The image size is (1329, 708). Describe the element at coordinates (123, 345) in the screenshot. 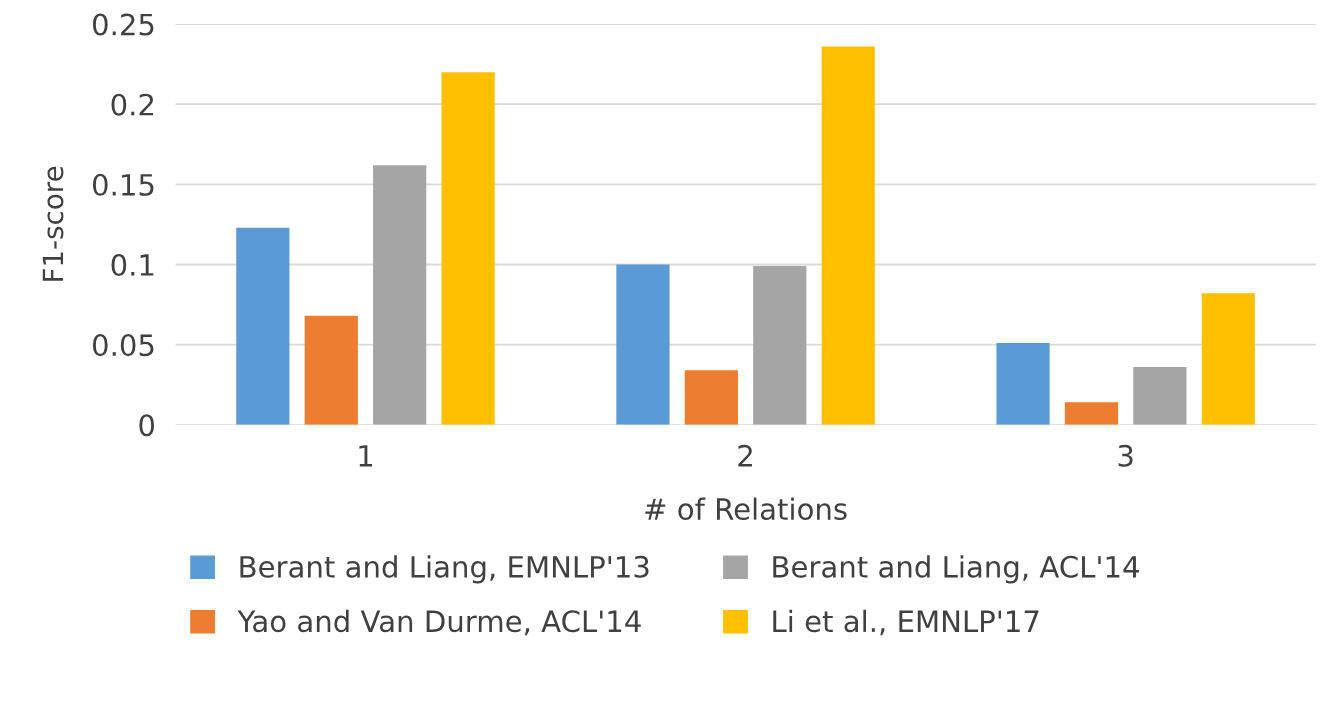

I see `y-tick-label: 0.05` at that location.